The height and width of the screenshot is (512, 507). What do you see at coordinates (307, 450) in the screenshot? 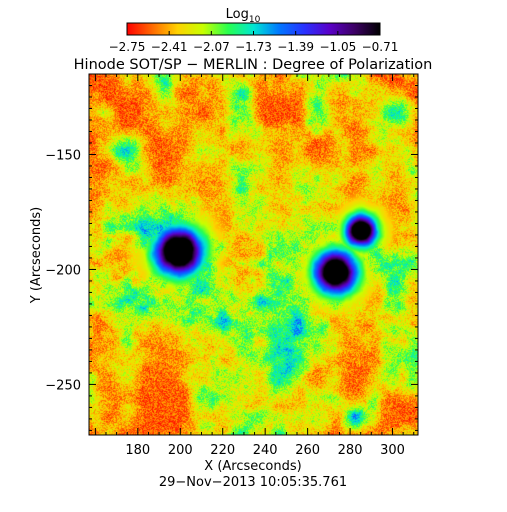
I see `x-tick-label: 260` at bounding box center [307, 450].